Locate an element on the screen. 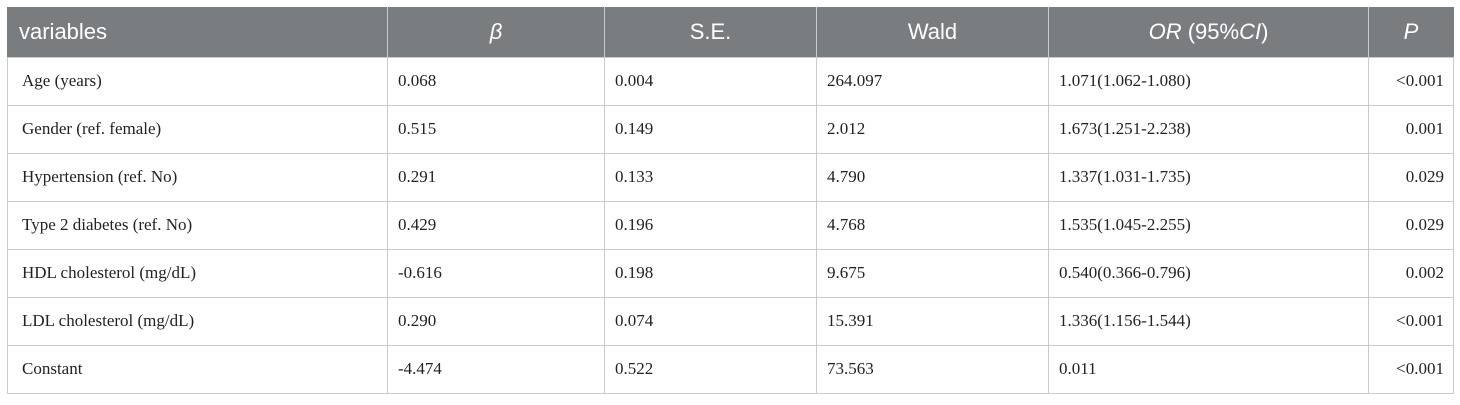 Image resolution: width=1460 pixels, height=405 pixels. header-wald: Wald is located at coordinates (932, 32).